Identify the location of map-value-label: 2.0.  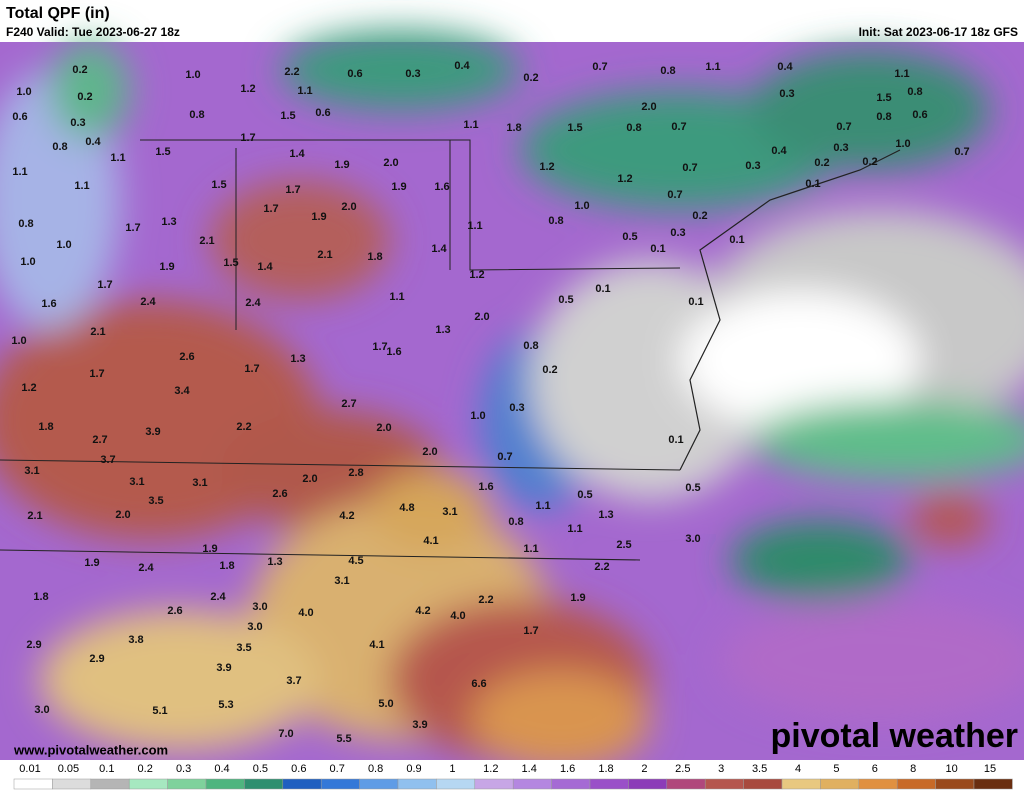
(383, 428).